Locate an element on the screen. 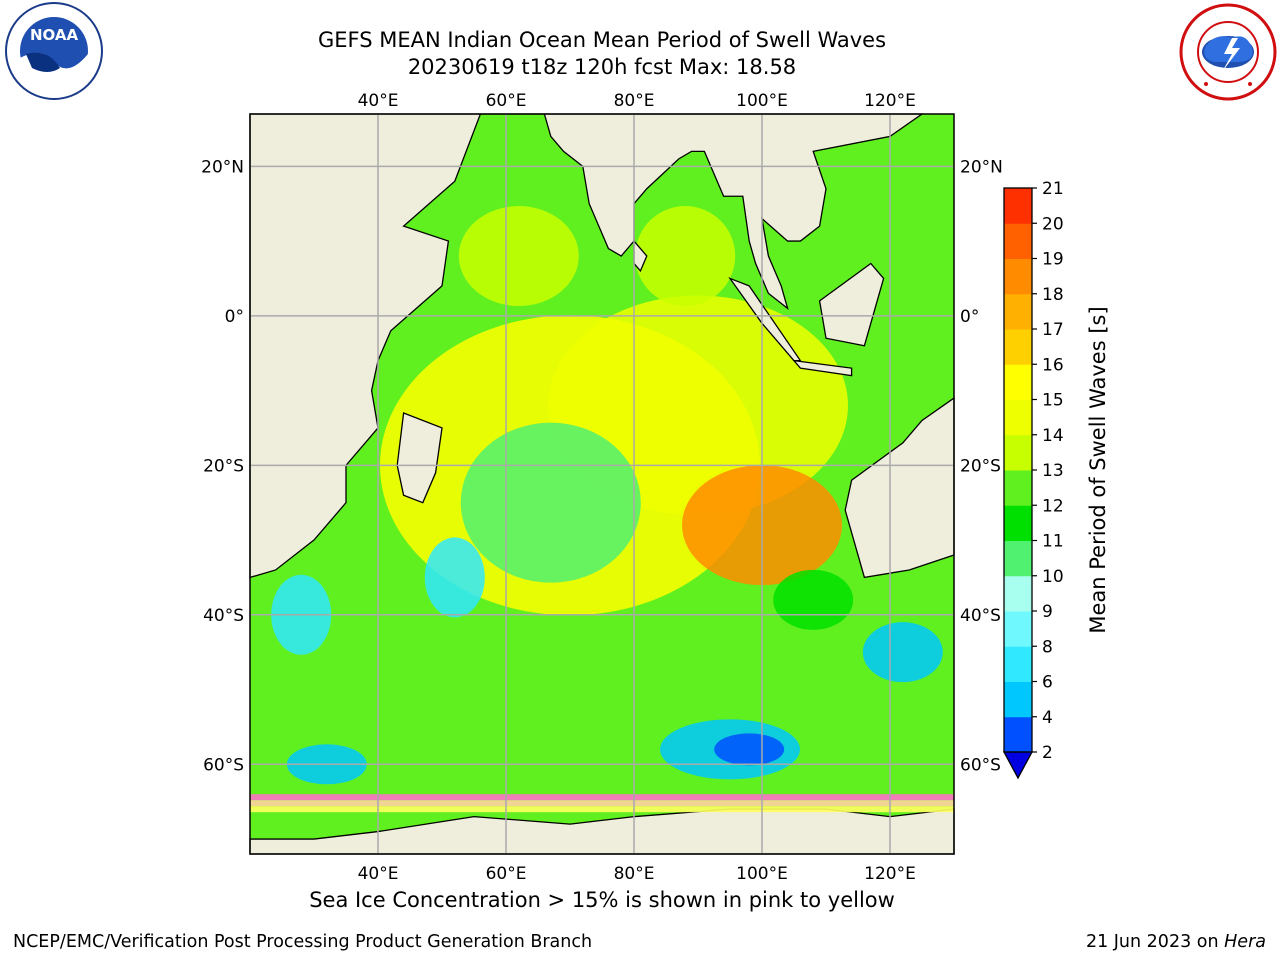 This screenshot has width=1280, height=960. lon-tick-label-bottom: 80°E is located at coordinates (634, 874).